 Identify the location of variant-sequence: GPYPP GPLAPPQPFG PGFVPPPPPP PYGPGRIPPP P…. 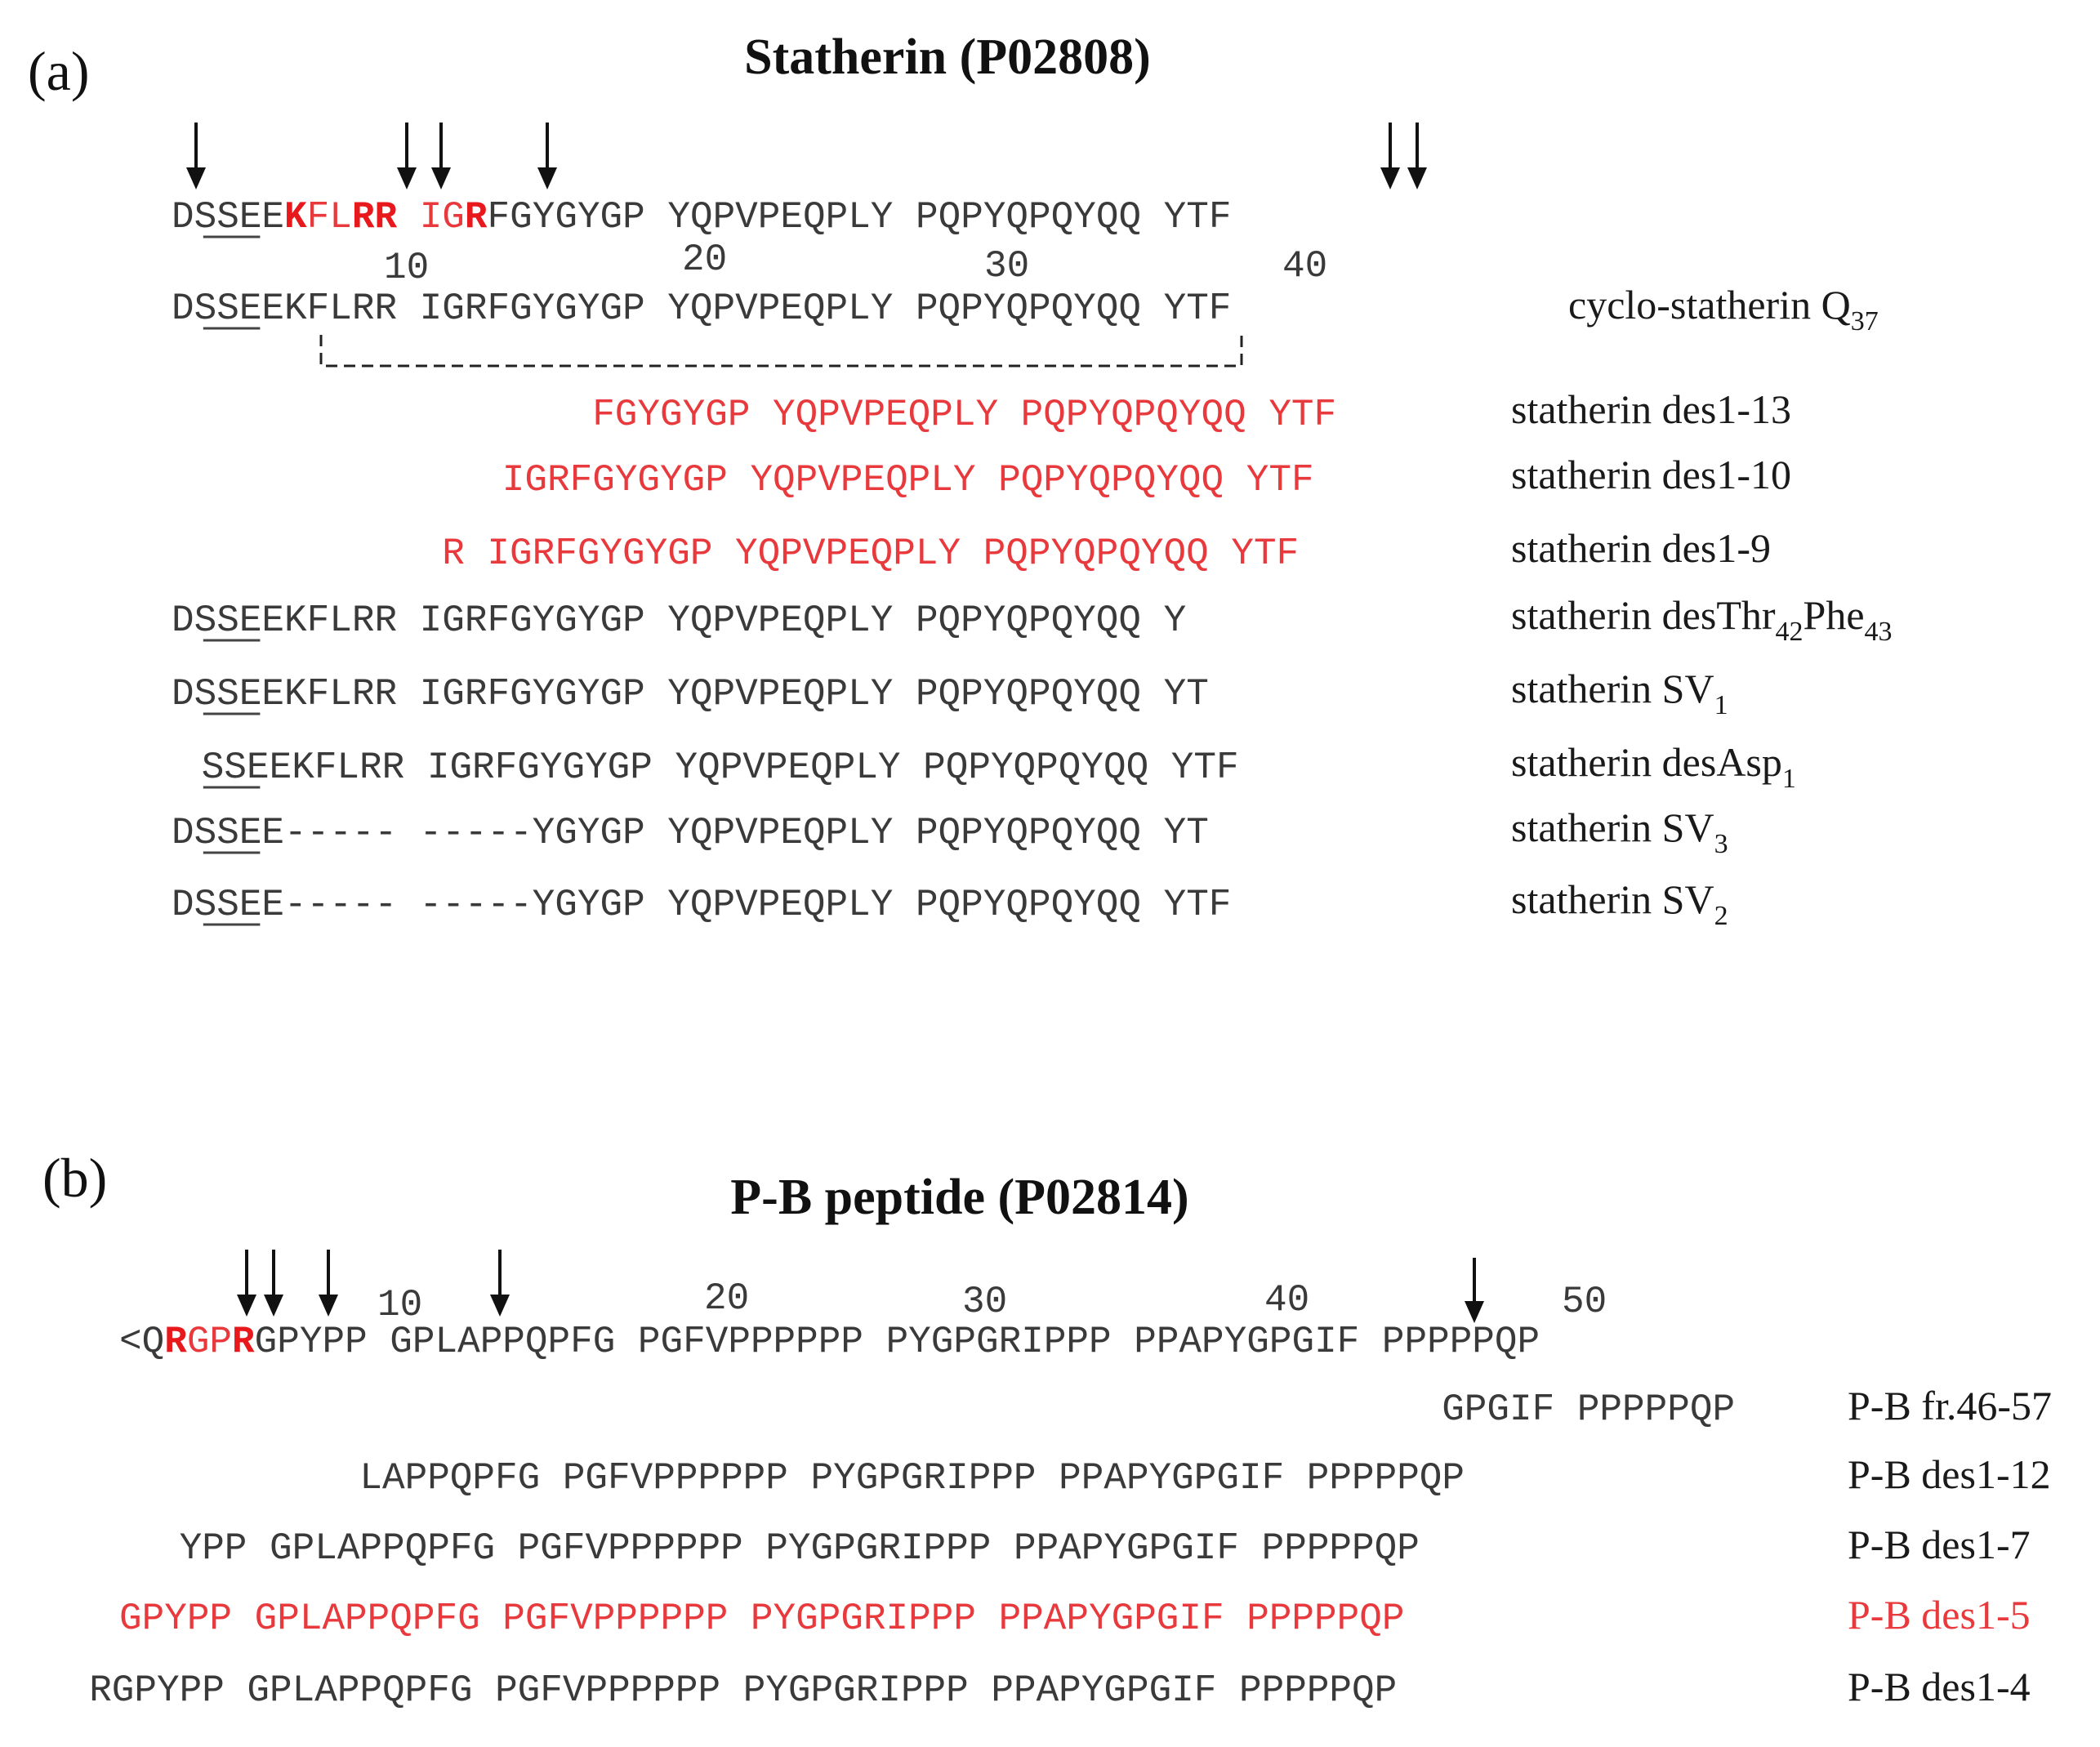
(761, 1619).